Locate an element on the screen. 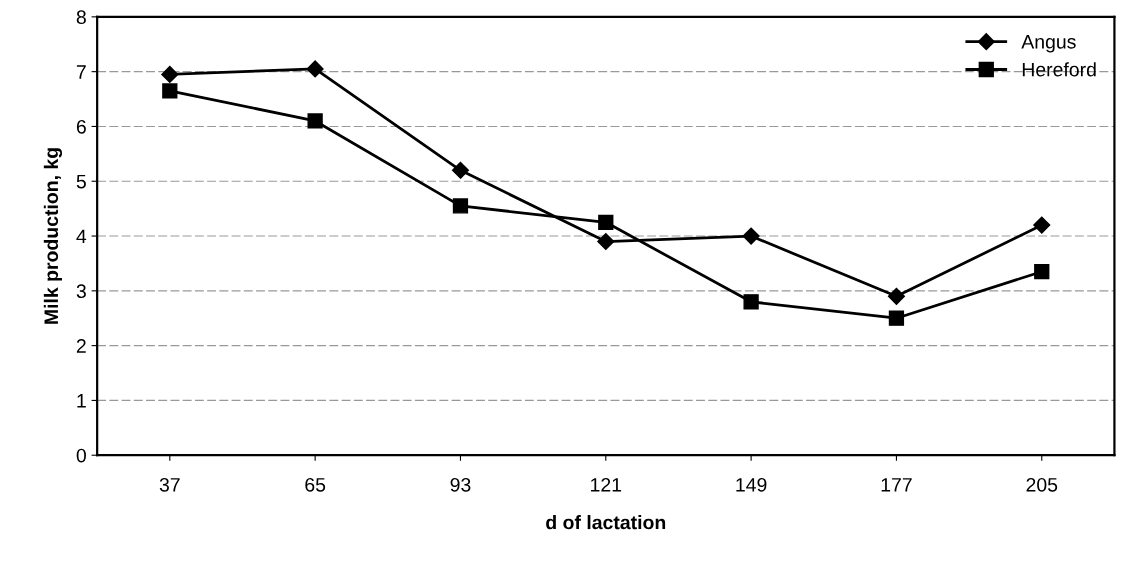  x-tick-label: 37 is located at coordinates (169, 484).